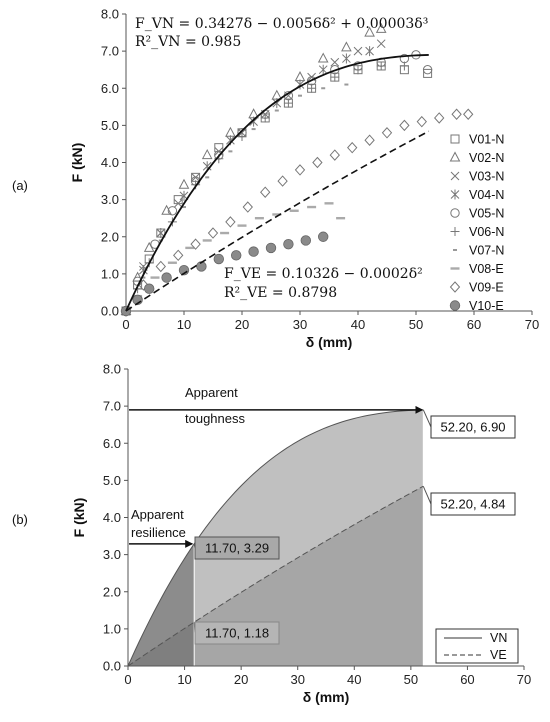 The width and height of the screenshot is (550, 722). What do you see at coordinates (486, 306) in the screenshot?
I see `legend-label: V10-E` at bounding box center [486, 306].